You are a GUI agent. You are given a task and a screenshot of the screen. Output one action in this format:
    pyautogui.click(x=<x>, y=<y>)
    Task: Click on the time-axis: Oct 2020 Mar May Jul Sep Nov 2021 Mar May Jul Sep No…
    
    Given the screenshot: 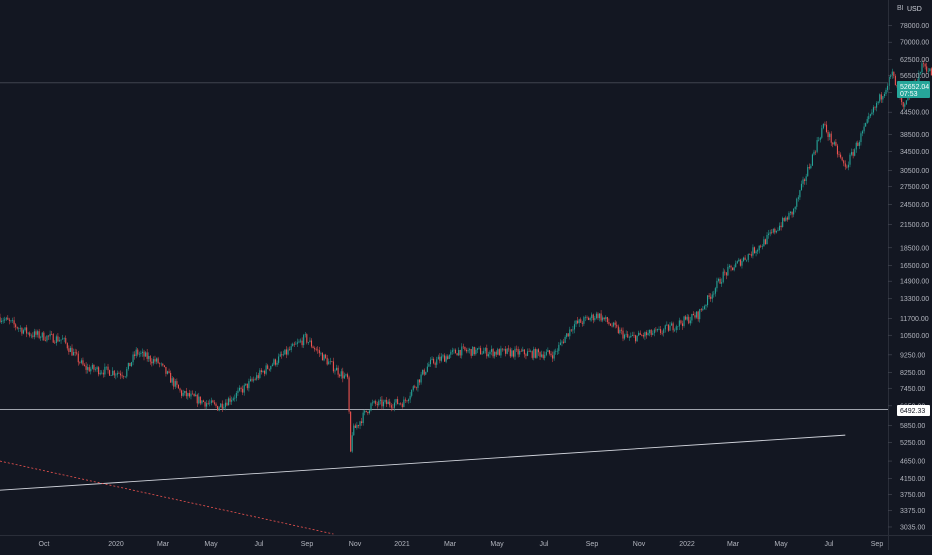 What is the action you would take?
    pyautogui.click(x=466, y=542)
    